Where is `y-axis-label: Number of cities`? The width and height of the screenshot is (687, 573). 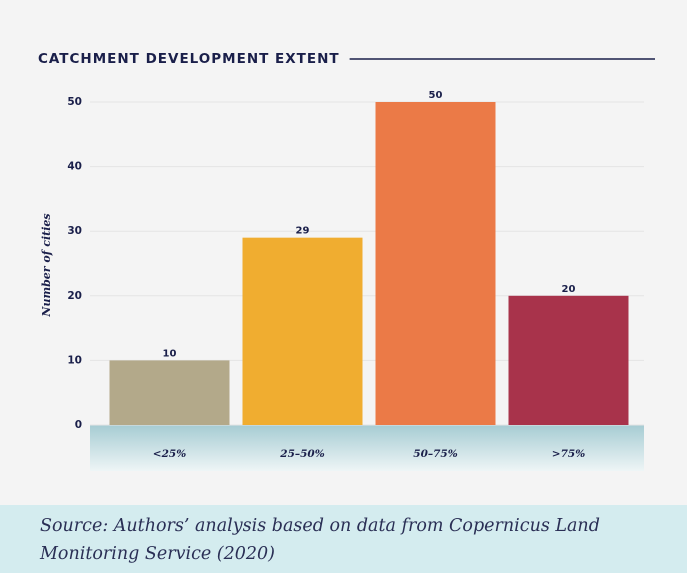
y-axis-label: Number of cities is located at coordinates (46, 265).